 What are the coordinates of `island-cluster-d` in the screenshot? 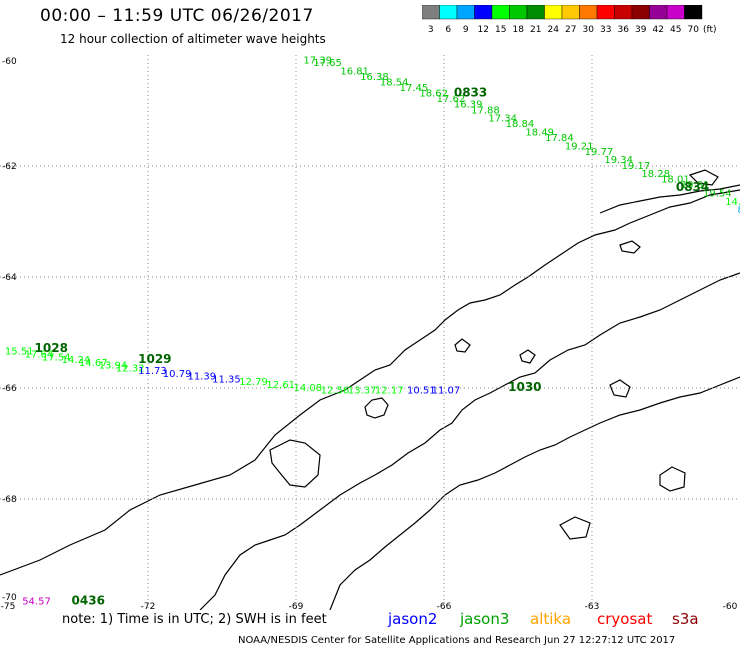 It's located at (630, 247).